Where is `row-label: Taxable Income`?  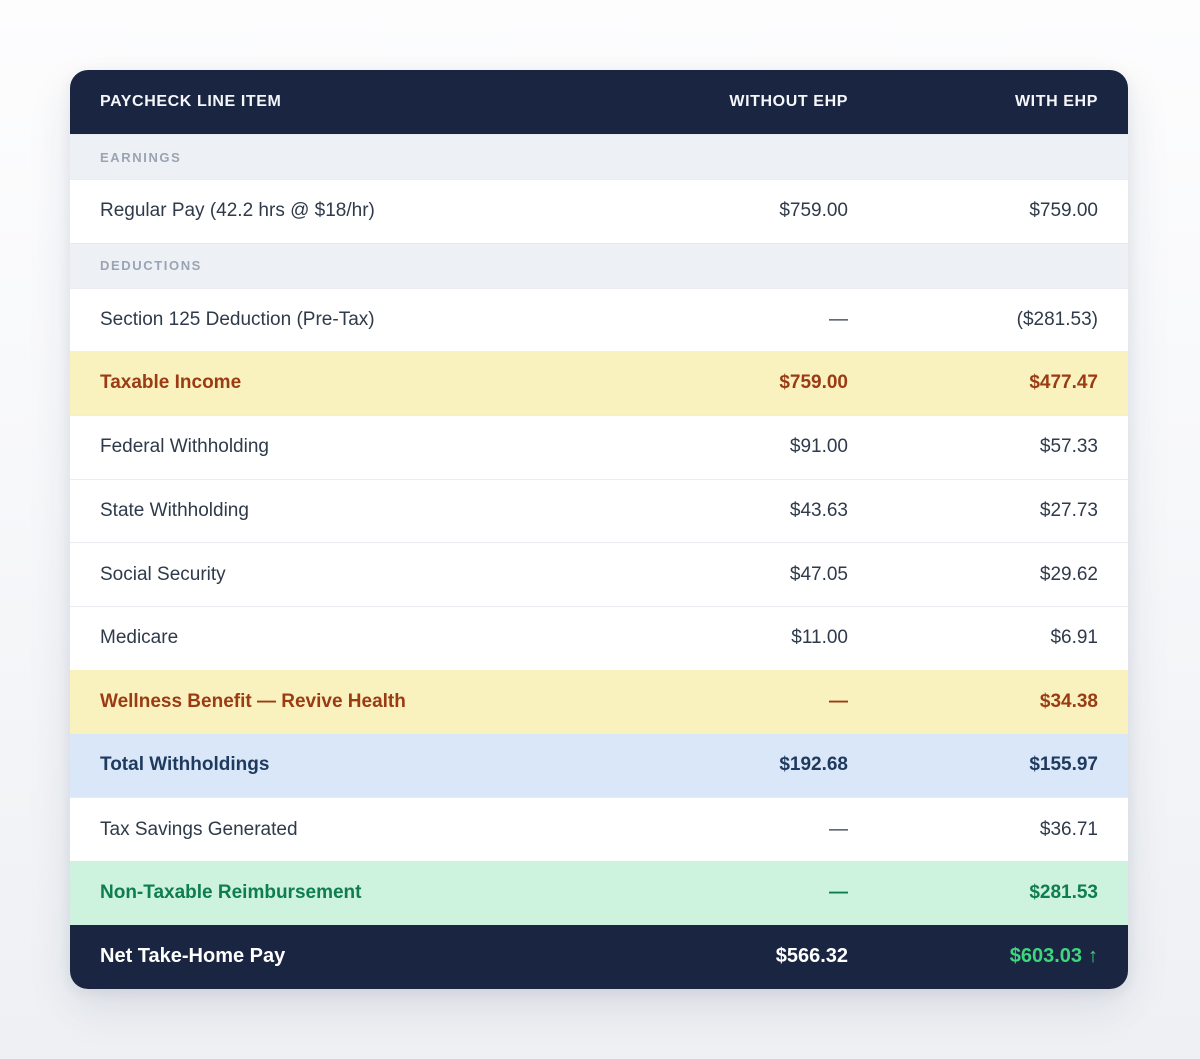
row-label: Taxable Income is located at coordinates (171, 383).